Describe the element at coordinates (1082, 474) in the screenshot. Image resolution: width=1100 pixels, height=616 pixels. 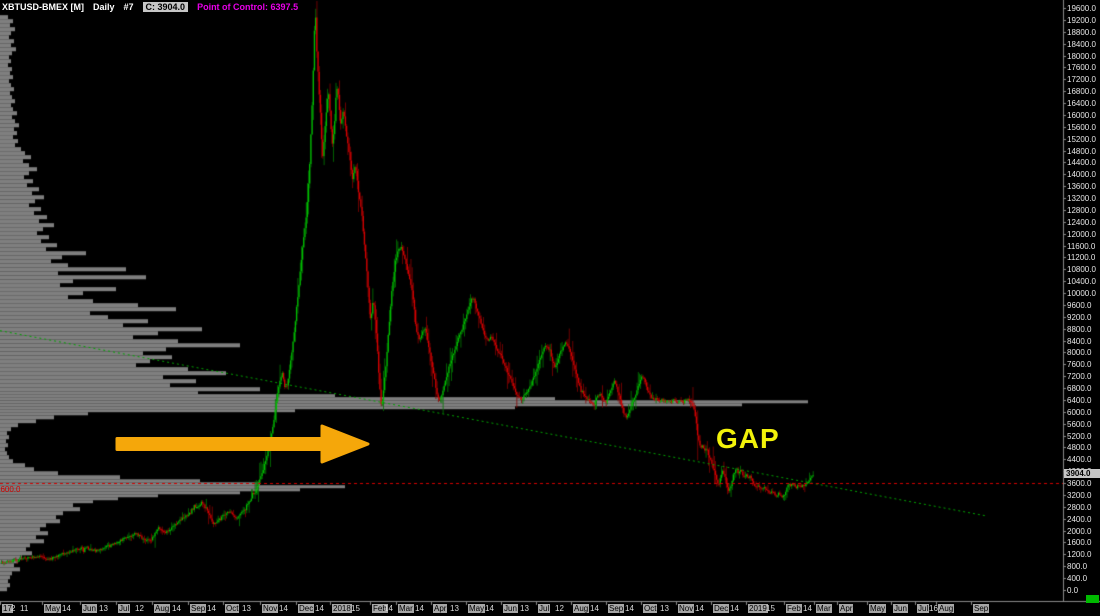
I see `last-price-badge: 3904.0` at that location.